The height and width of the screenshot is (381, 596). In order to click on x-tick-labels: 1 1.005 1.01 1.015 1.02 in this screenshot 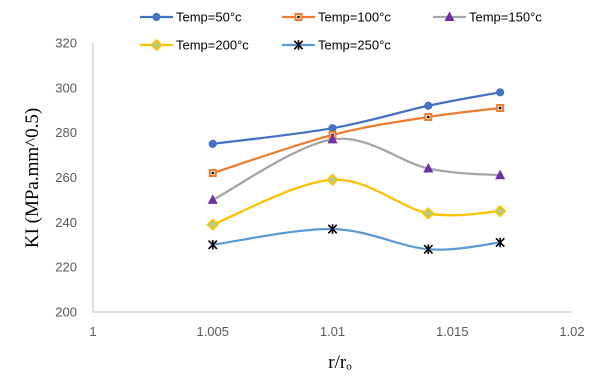, I will do `click(336, 331)`.